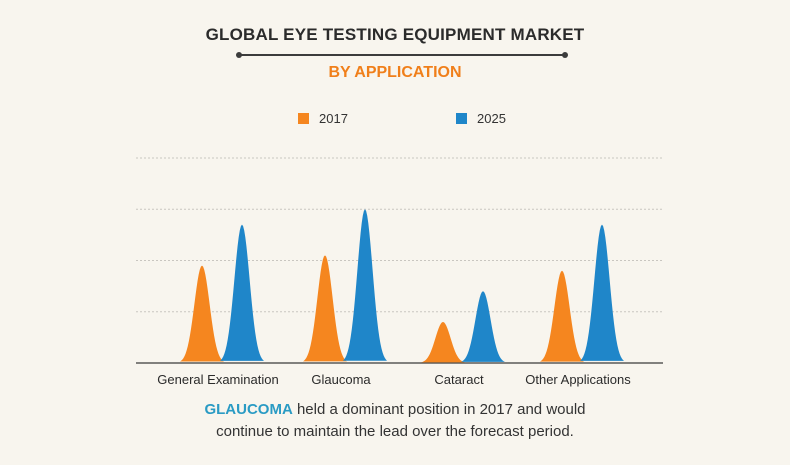 The width and height of the screenshot is (790, 465). Describe the element at coordinates (303, 118) in the screenshot. I see `legend-swatch-2017` at that location.